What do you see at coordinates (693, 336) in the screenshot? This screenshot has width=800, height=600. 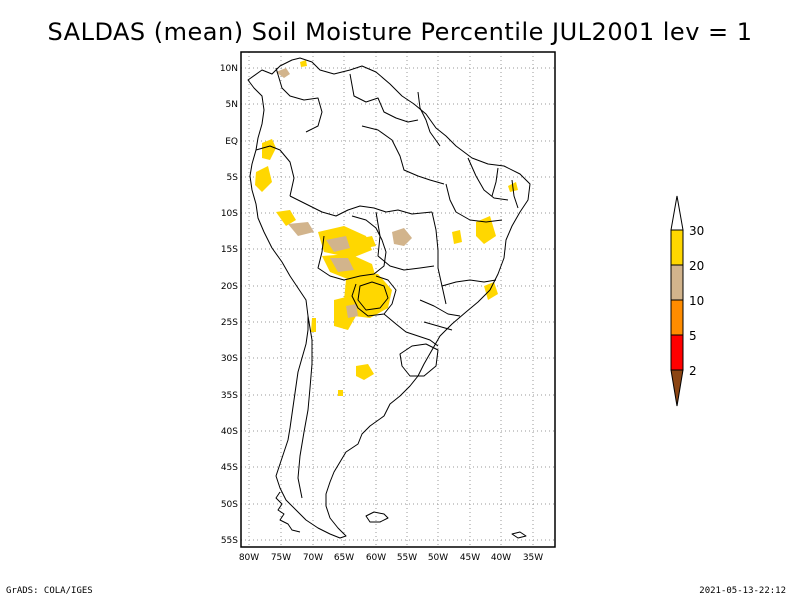 I see `colorbar-label: 5` at bounding box center [693, 336].